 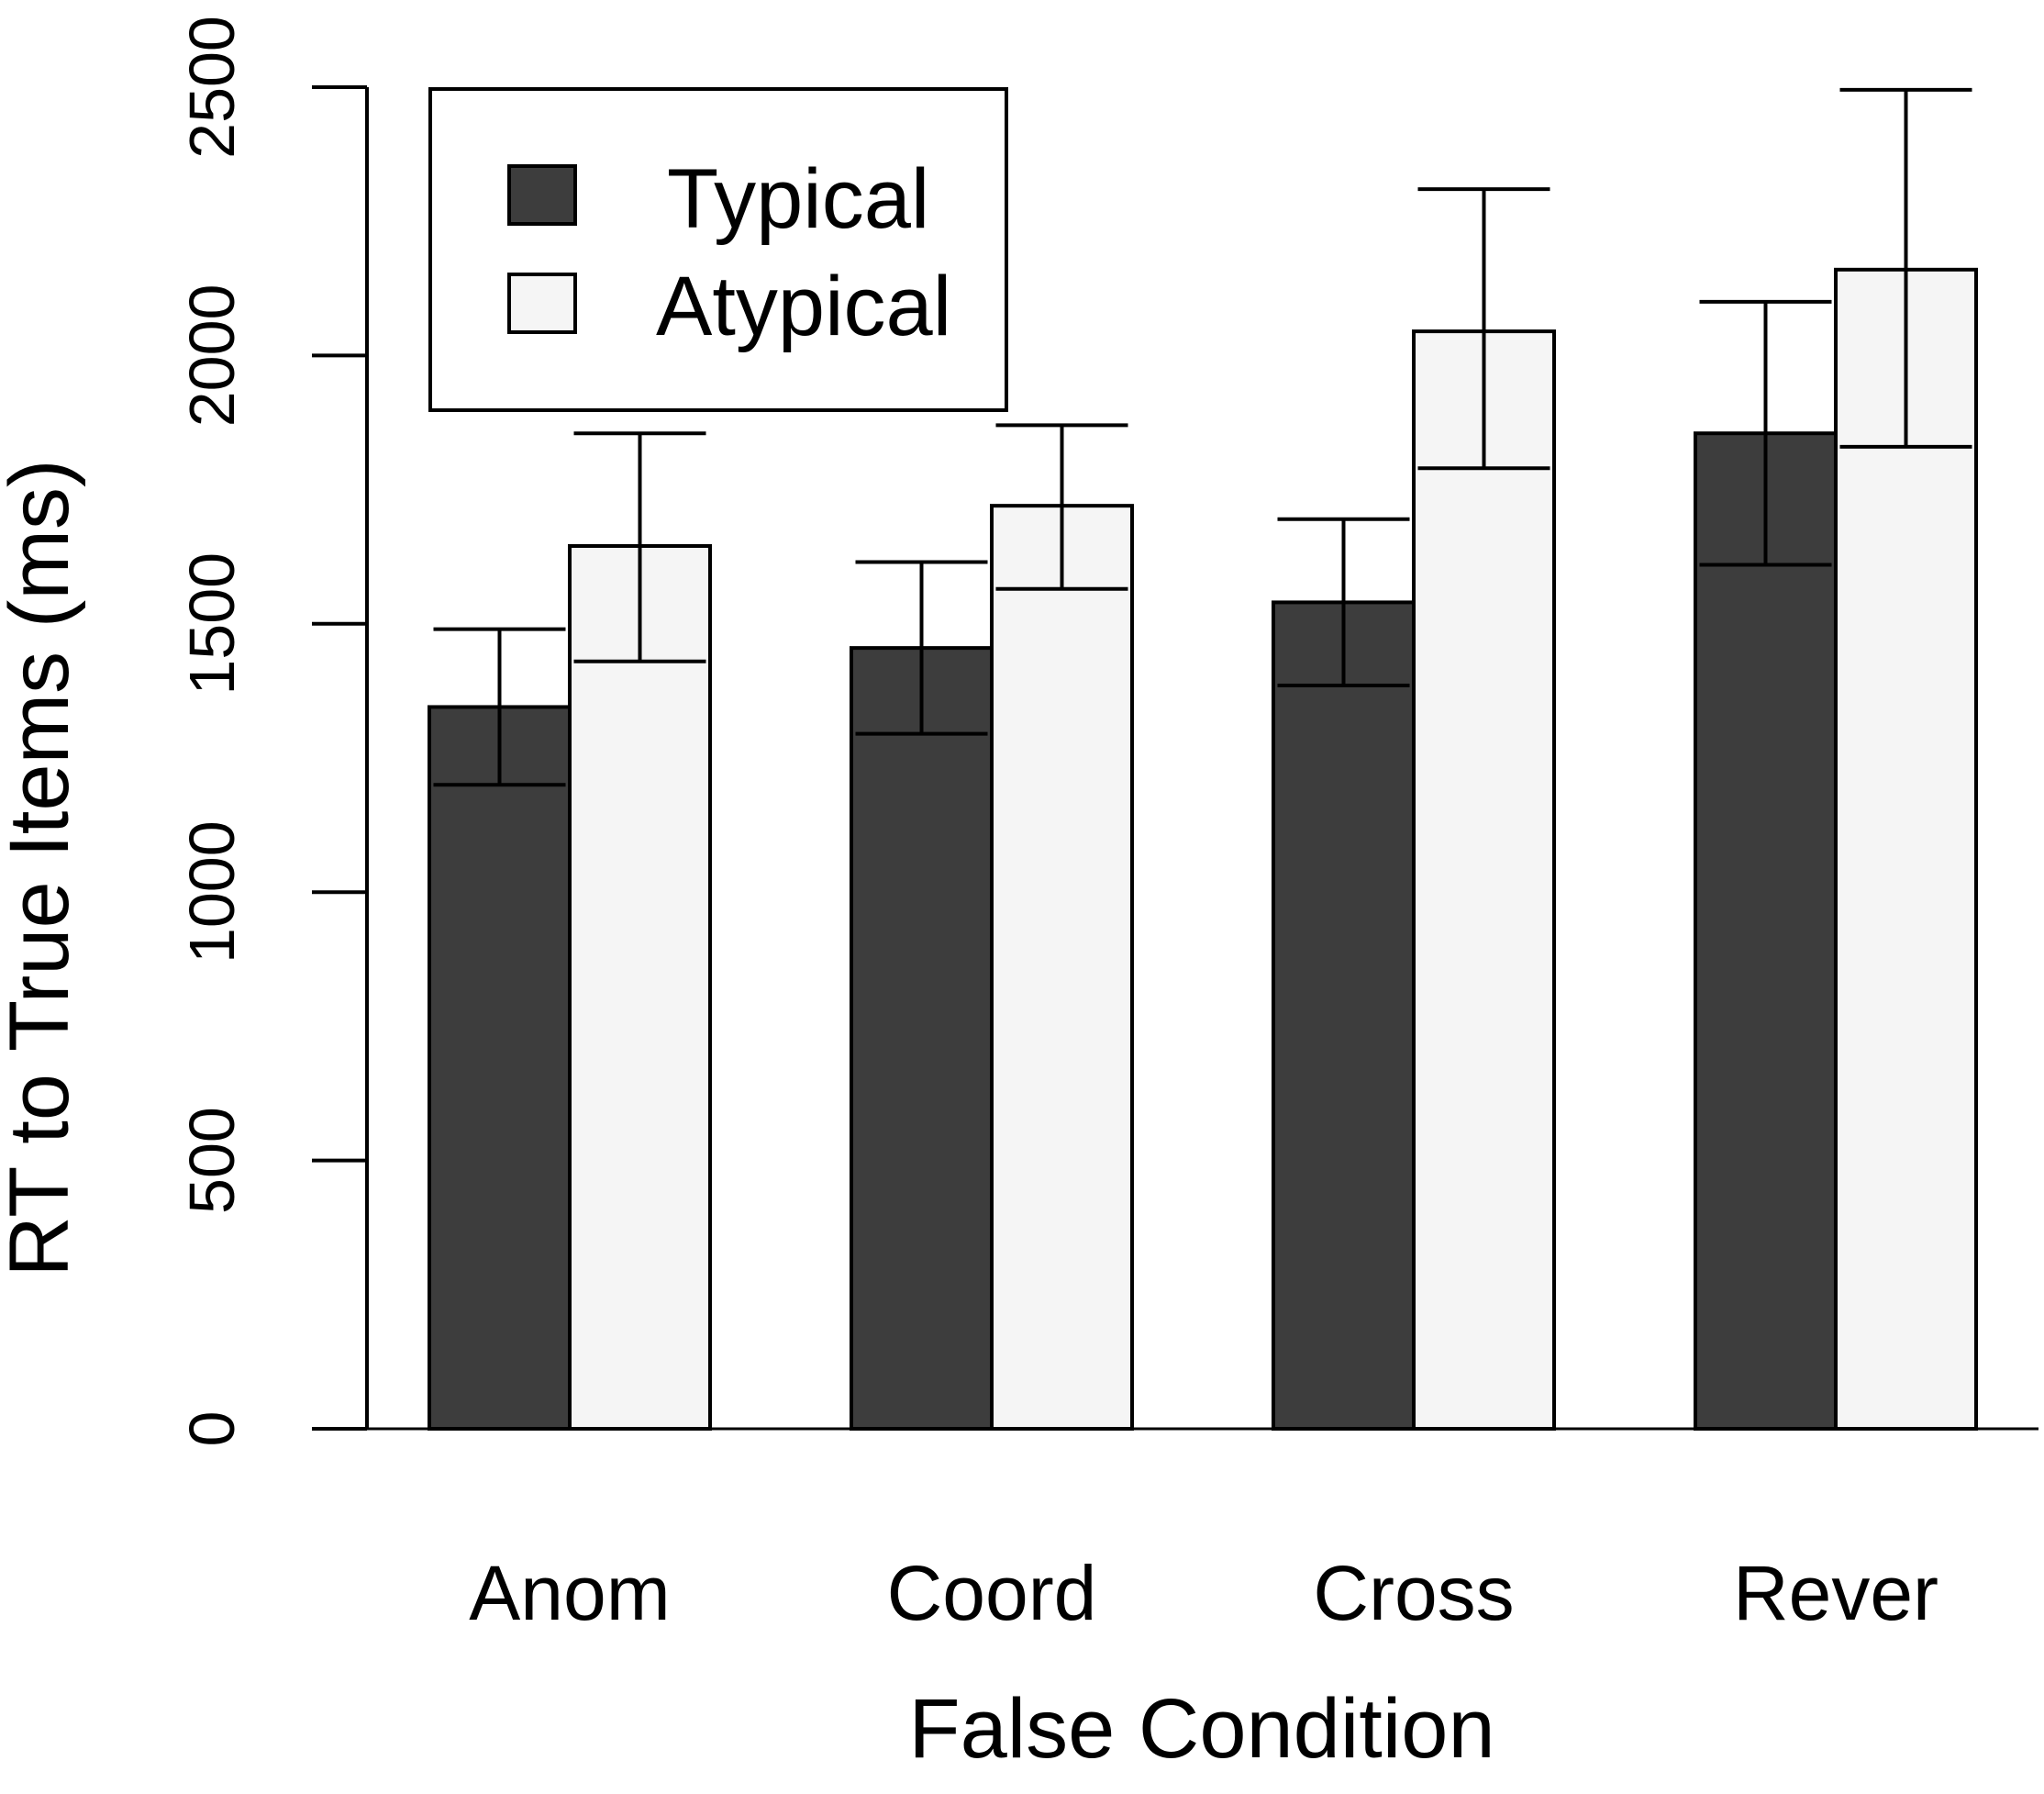 What do you see at coordinates (212, 892) in the screenshot?
I see `y-tick-label: 1000` at bounding box center [212, 892].